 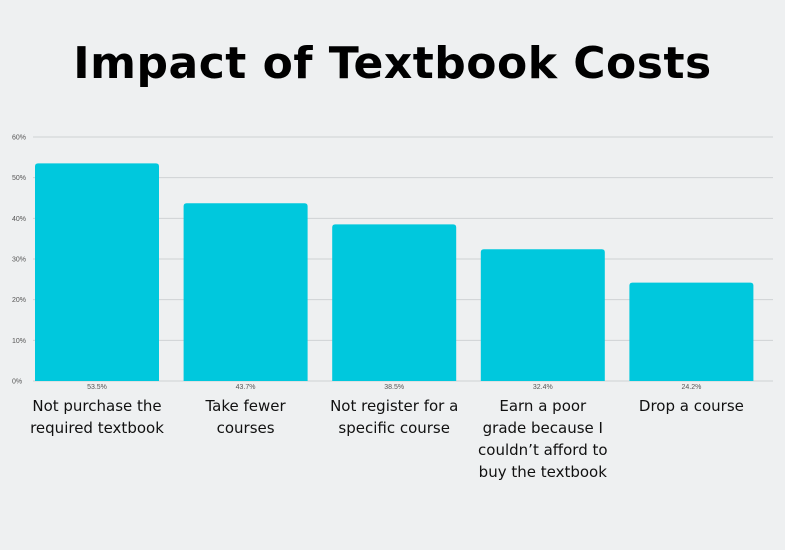 What do you see at coordinates (543, 450) in the screenshot?
I see `x-tick-label: couldn’t afford to` at bounding box center [543, 450].